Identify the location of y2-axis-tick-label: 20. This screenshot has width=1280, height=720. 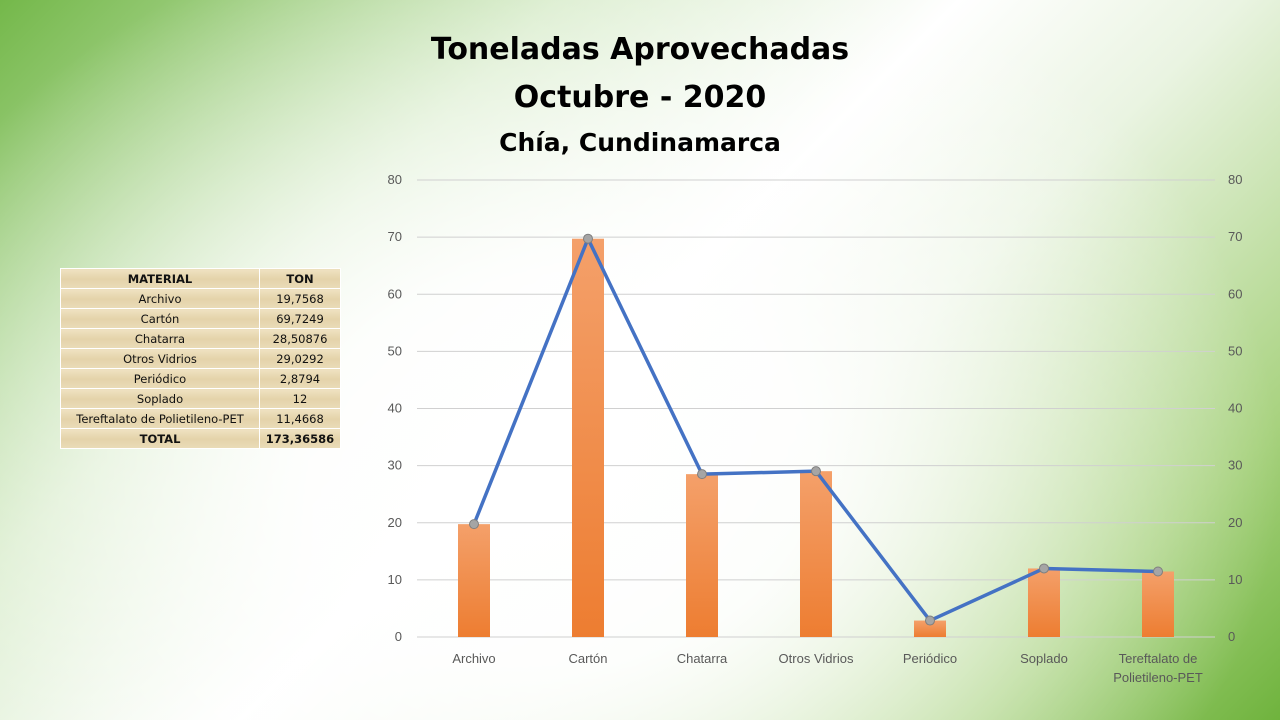
(1235, 522).